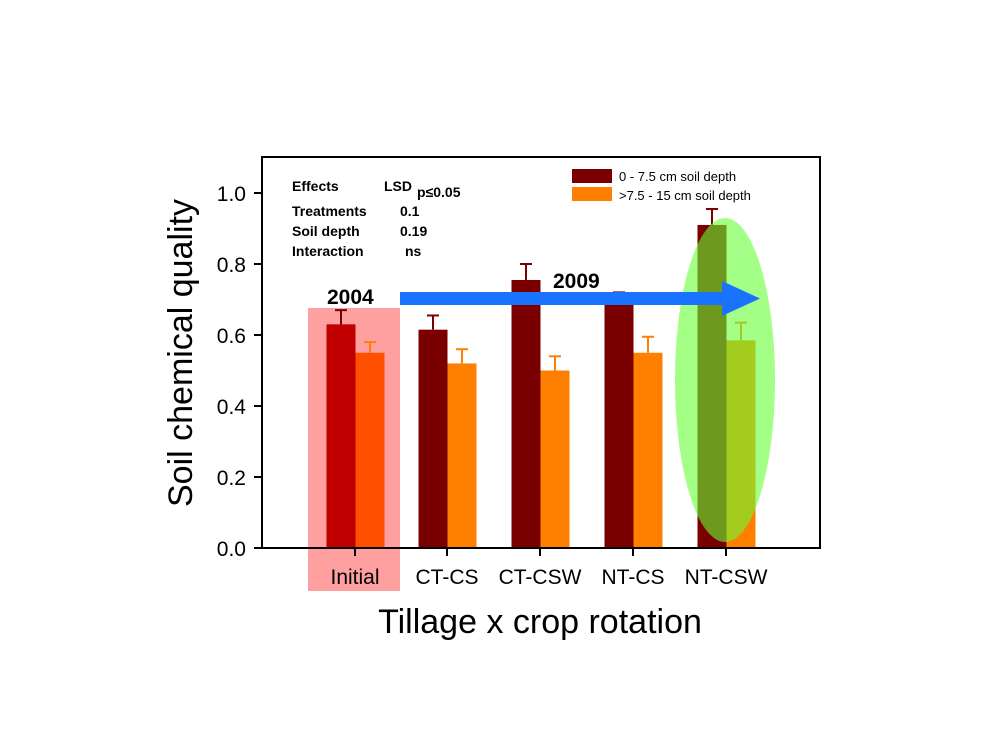 This screenshot has width=1000, height=750. I want to click on stats-row-depth-value: 0.19, so click(413, 231).